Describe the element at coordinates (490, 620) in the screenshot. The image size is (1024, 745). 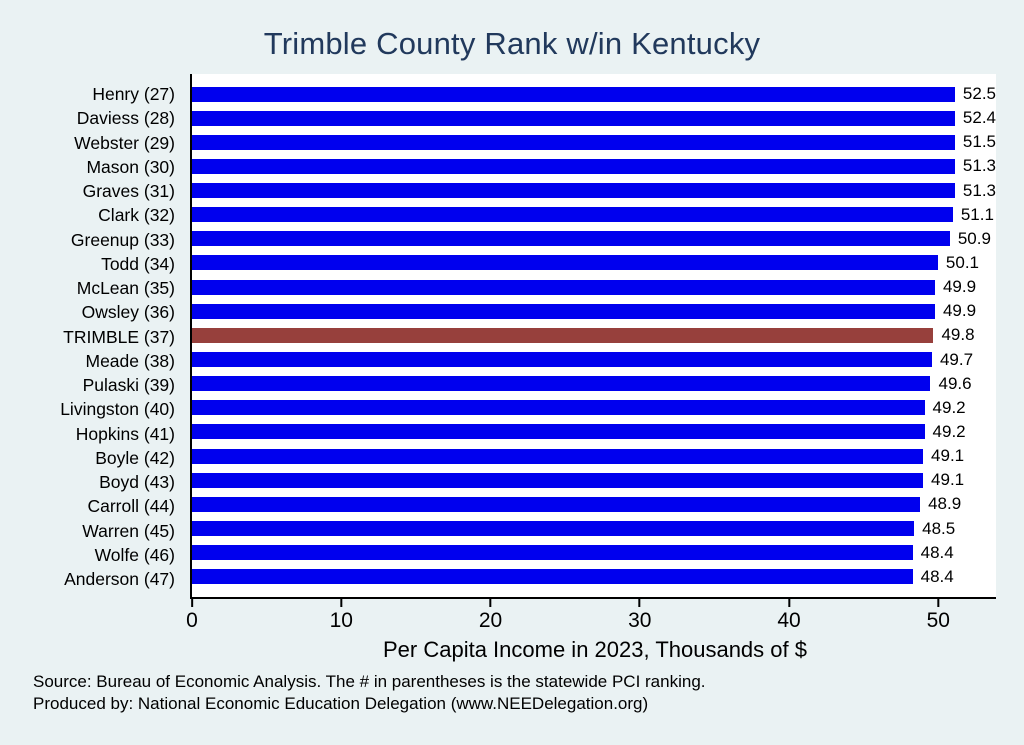
I see `tick-label: 20` at that location.